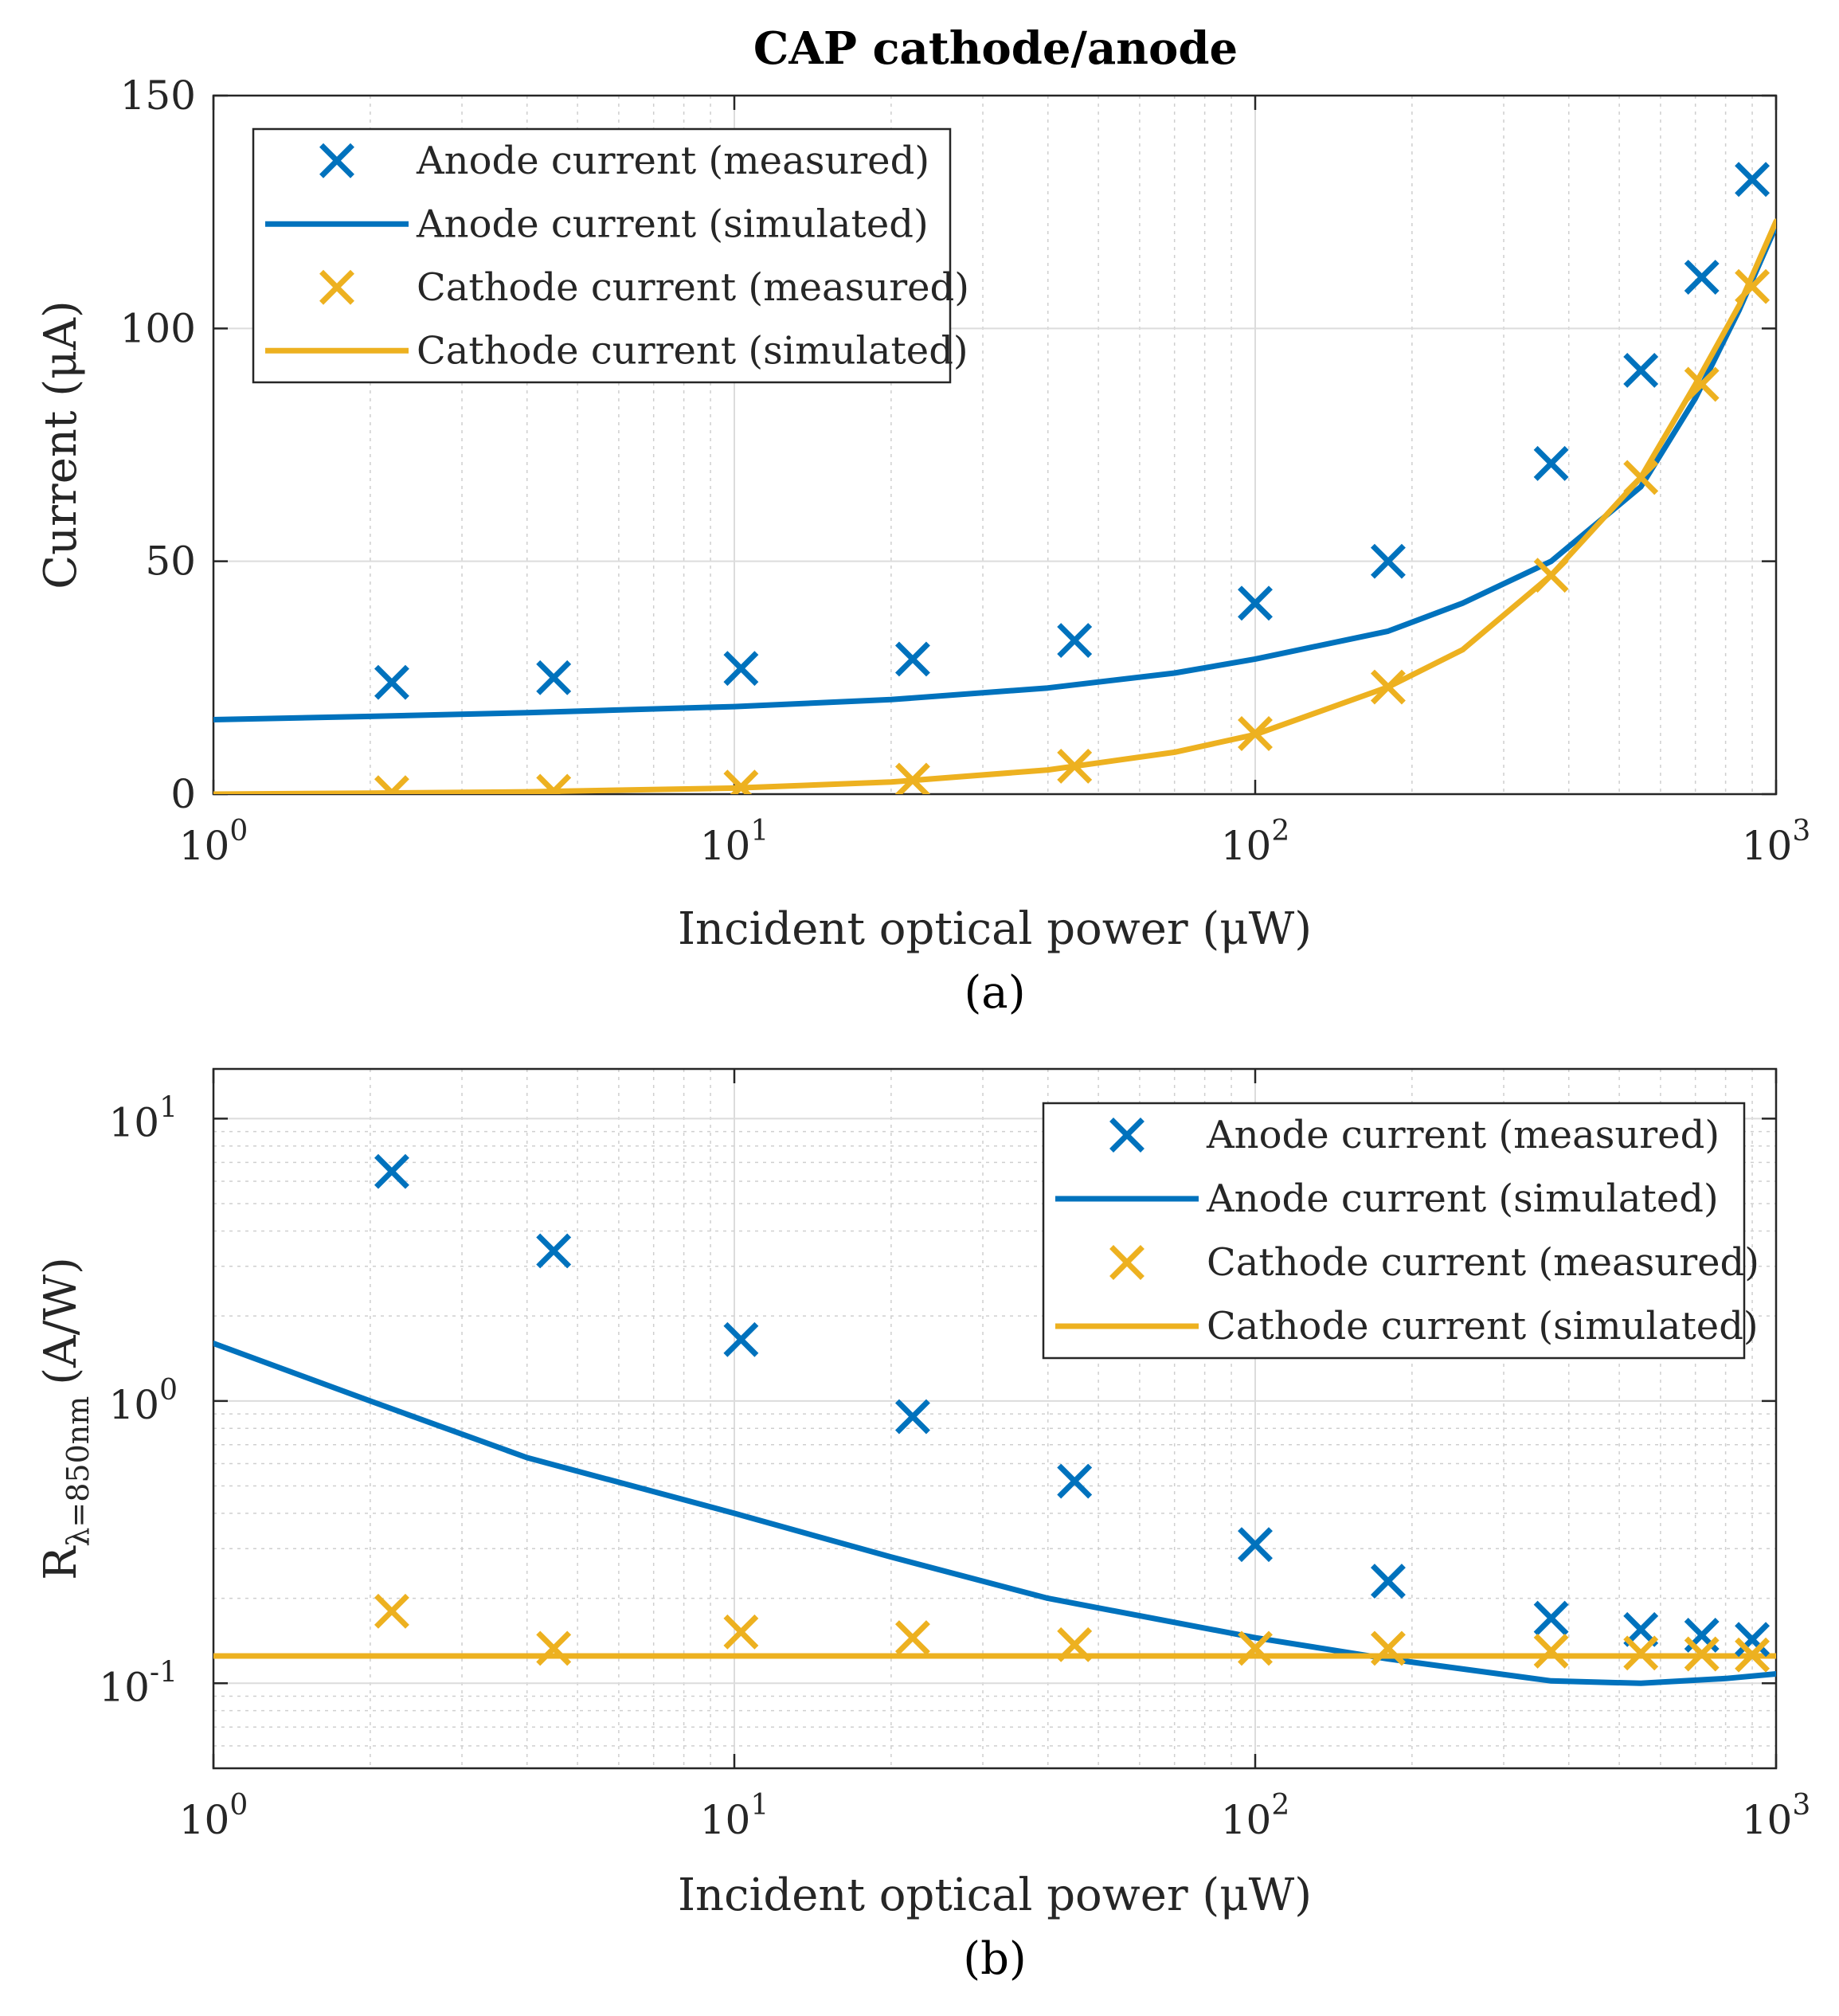 This screenshot has width=1839, height=2016. What do you see at coordinates (61, 445) in the screenshot?
I see `y-axis-label: Current (μA)` at bounding box center [61, 445].